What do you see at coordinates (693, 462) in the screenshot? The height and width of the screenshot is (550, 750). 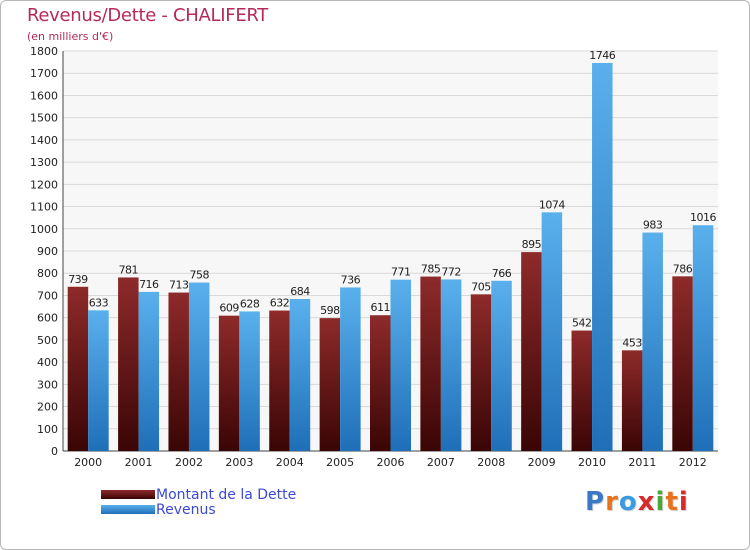 I see `x-tick-label: 2012` at bounding box center [693, 462].